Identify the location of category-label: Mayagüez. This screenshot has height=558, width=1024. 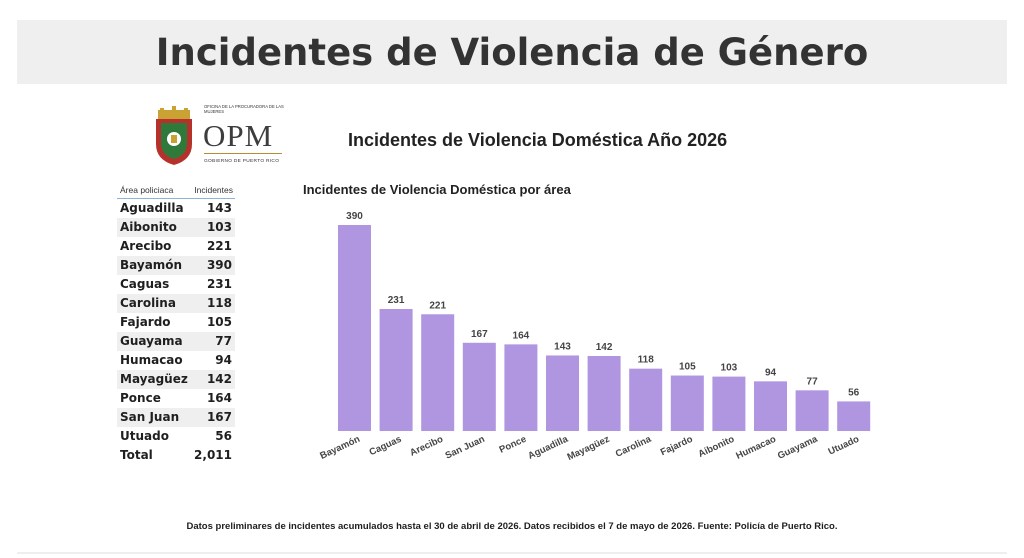
(589, 448).